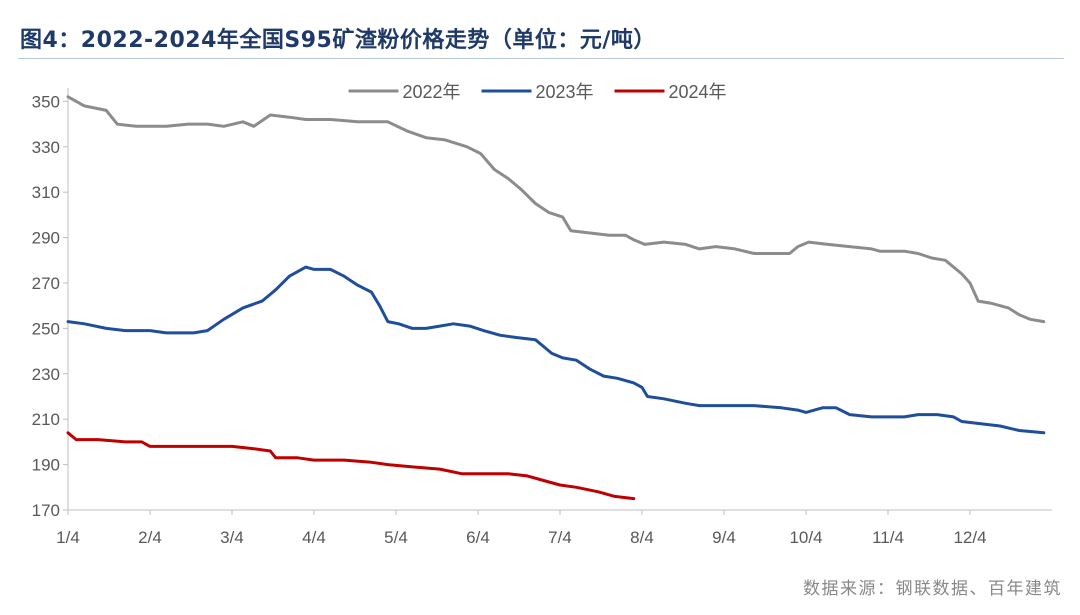  What do you see at coordinates (560, 537) in the screenshot?
I see `x-tick-label: 7/4` at bounding box center [560, 537].